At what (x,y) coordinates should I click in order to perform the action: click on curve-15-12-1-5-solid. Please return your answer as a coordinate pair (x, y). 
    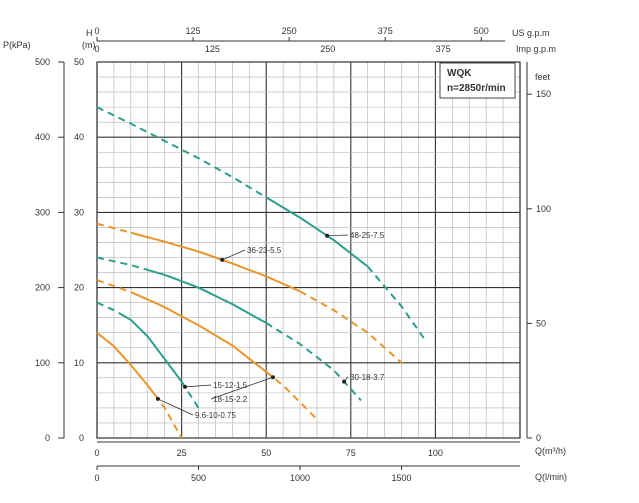
    Looking at the image, I should click on (153, 349).